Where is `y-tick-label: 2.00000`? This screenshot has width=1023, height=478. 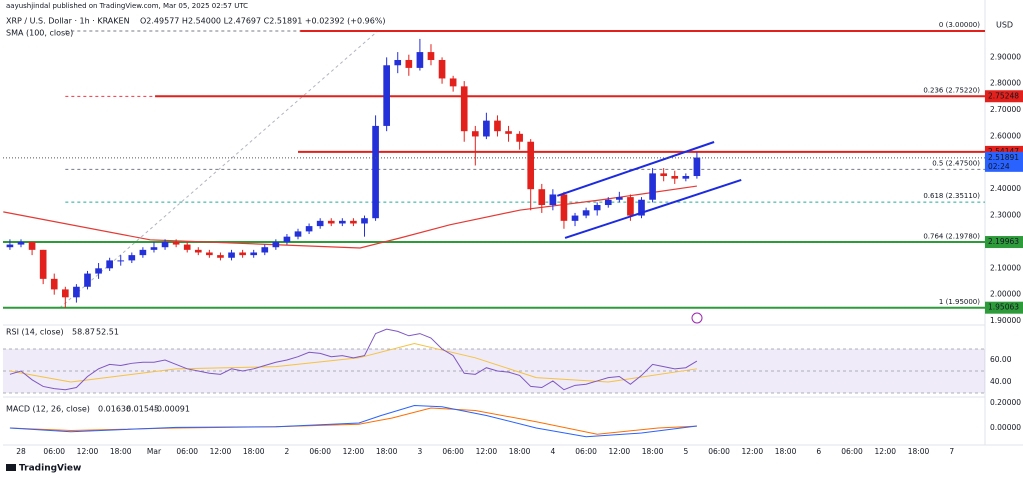
y-tick-label: 2.00000 is located at coordinates (1005, 294).